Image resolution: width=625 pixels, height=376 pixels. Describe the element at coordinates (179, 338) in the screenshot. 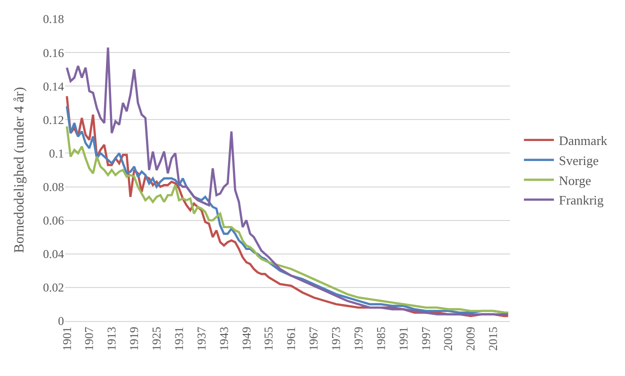

I see `x-tick-label: 1931` at that location.